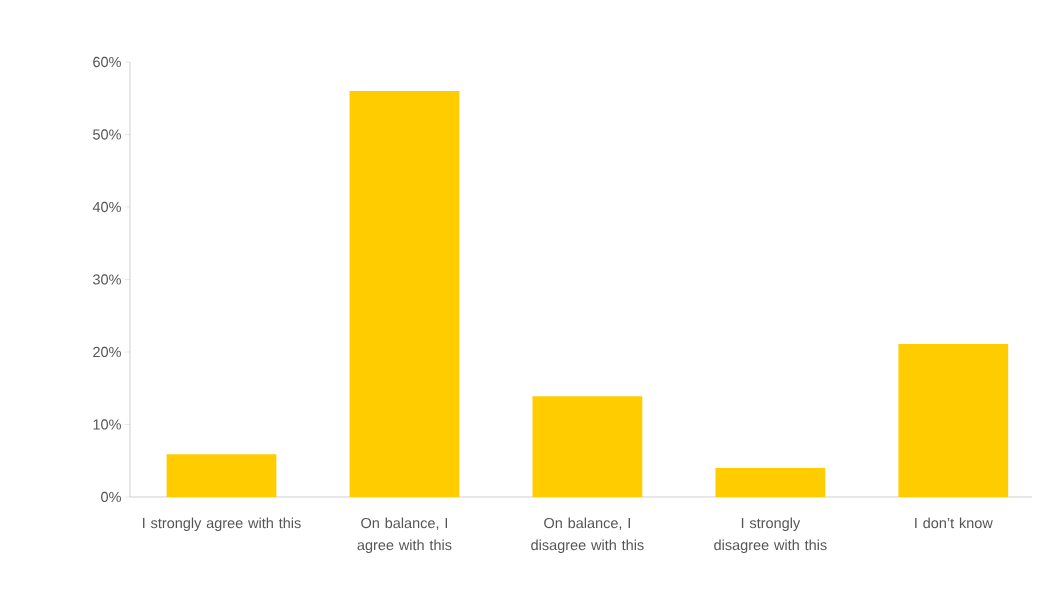  I want to click on y-tick-label: 10%, so click(107, 424).